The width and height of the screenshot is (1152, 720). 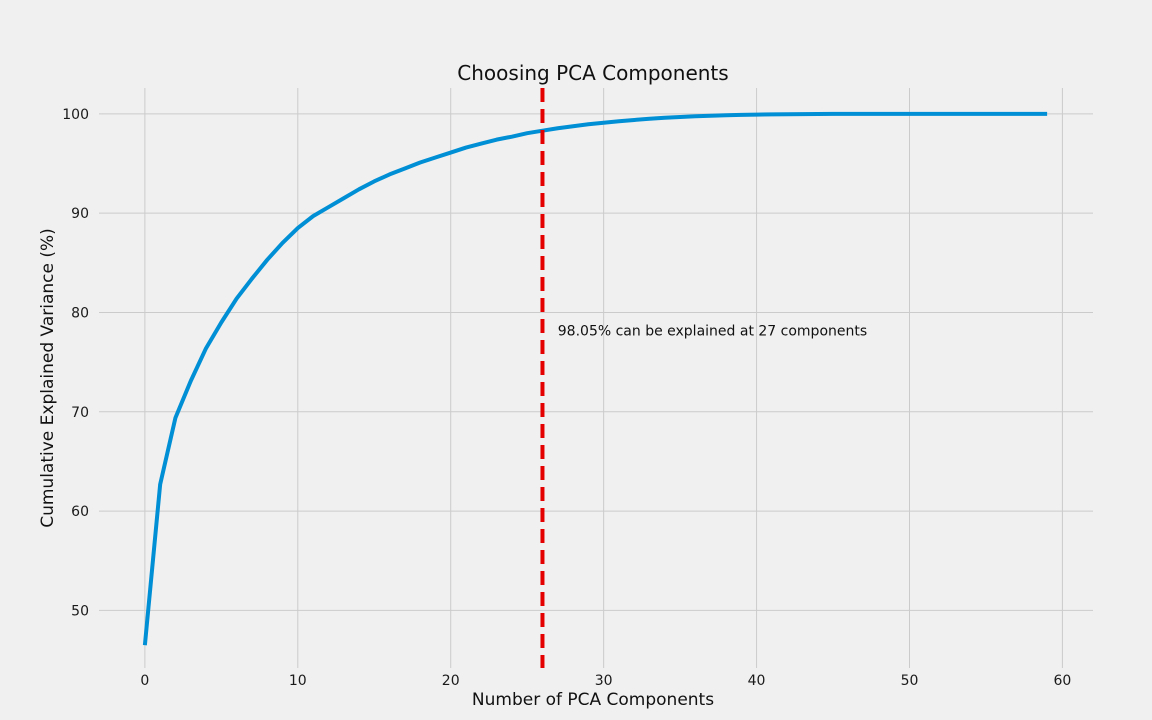 What do you see at coordinates (80, 611) in the screenshot?
I see `y-tick-label: 50` at bounding box center [80, 611].